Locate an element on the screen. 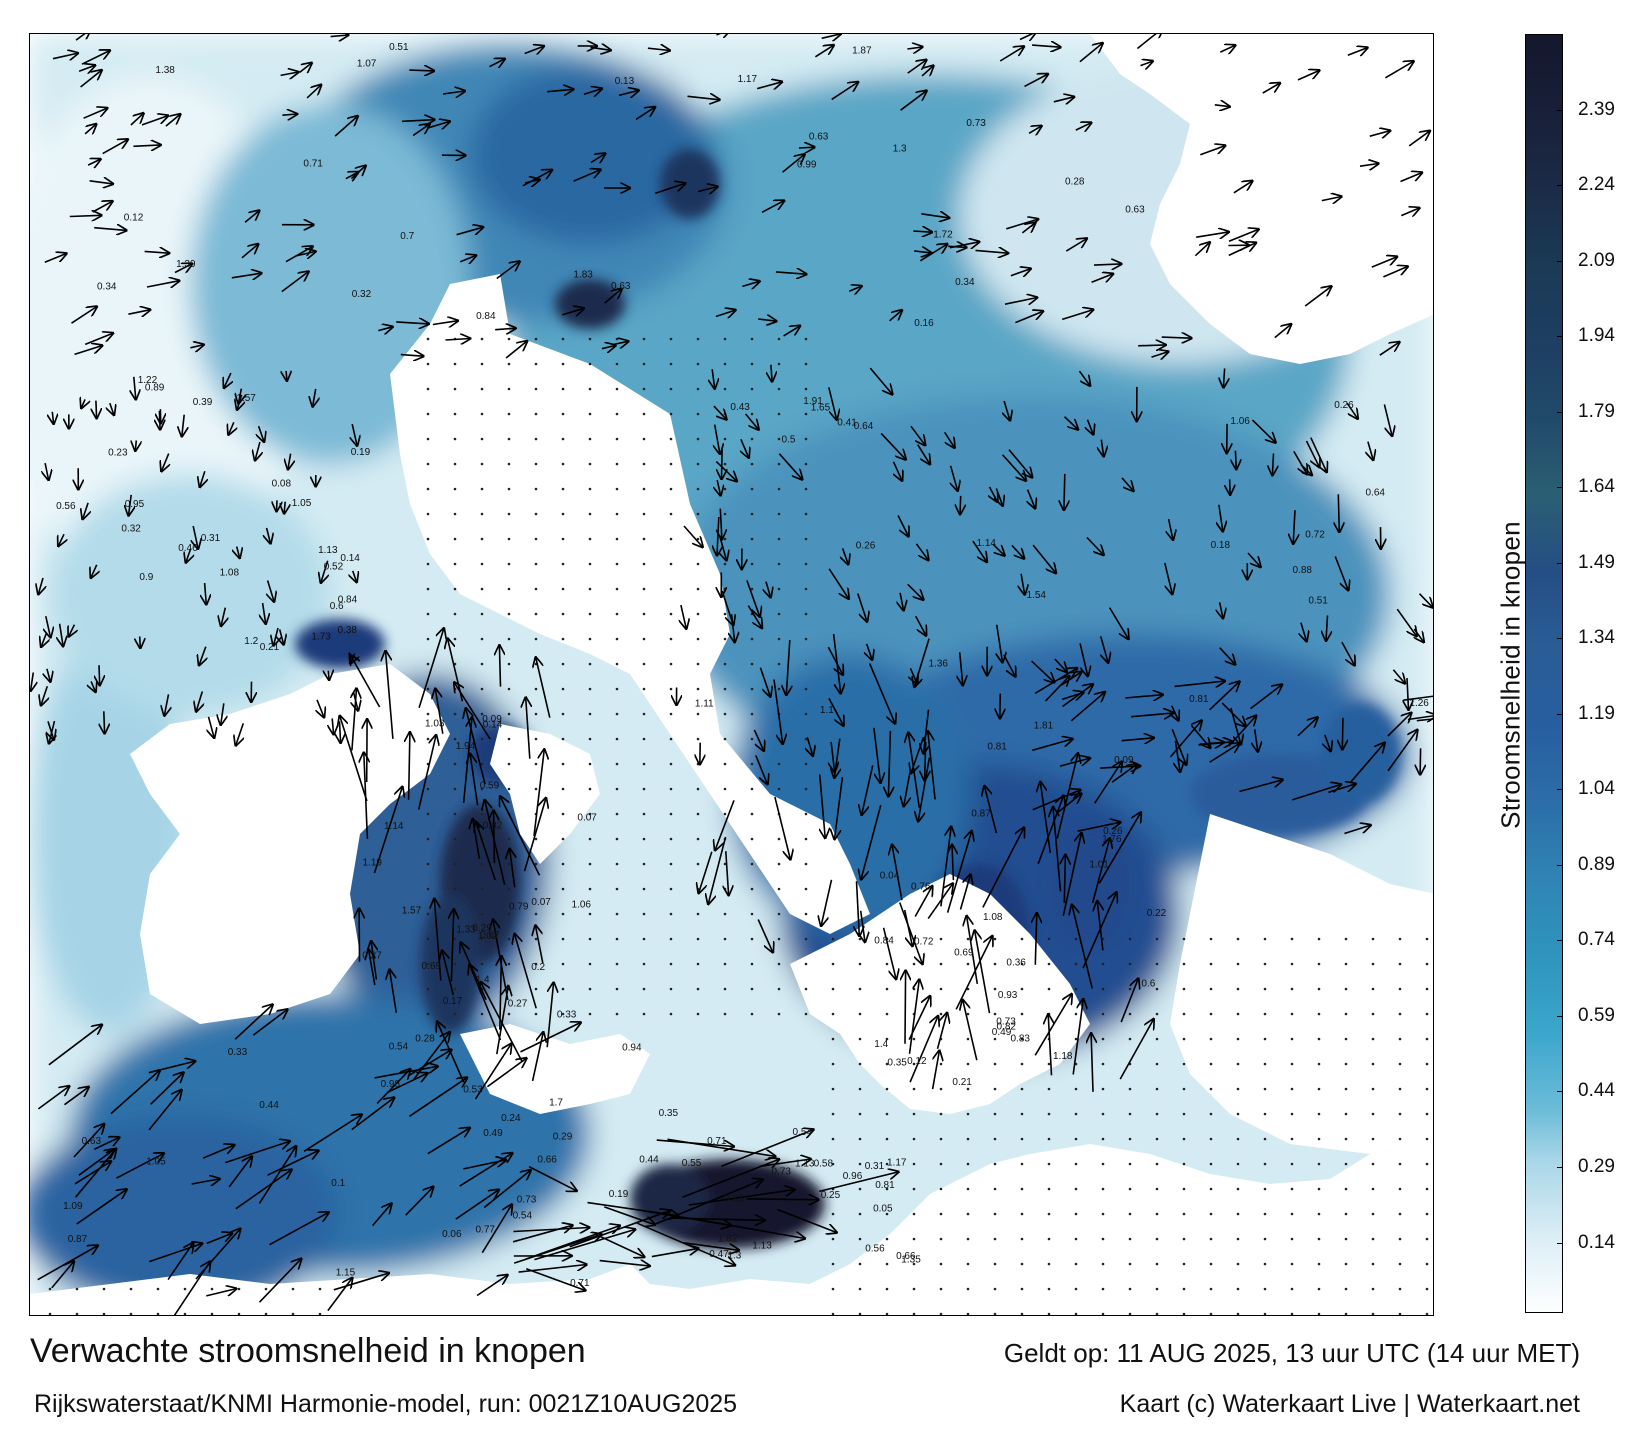  current-value-label: 0.43 is located at coordinates (740, 407).